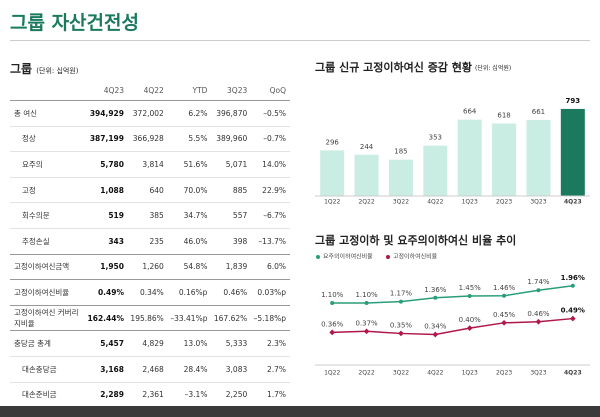  I want to click on table-row: 추정손실 343 235 46.0% 398 –13.7%, so click(150, 241).